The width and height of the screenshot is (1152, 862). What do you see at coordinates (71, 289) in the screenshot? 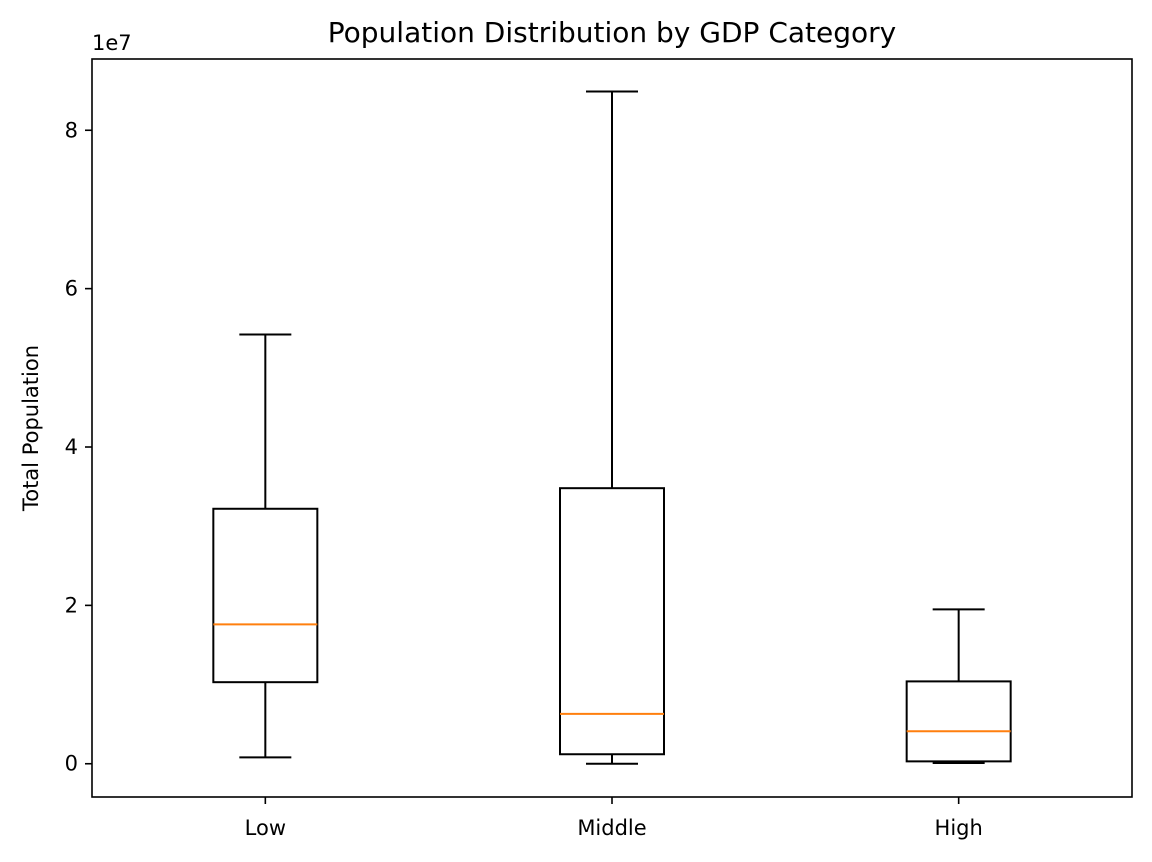
I see `y-tick-label: 6` at bounding box center [71, 289].